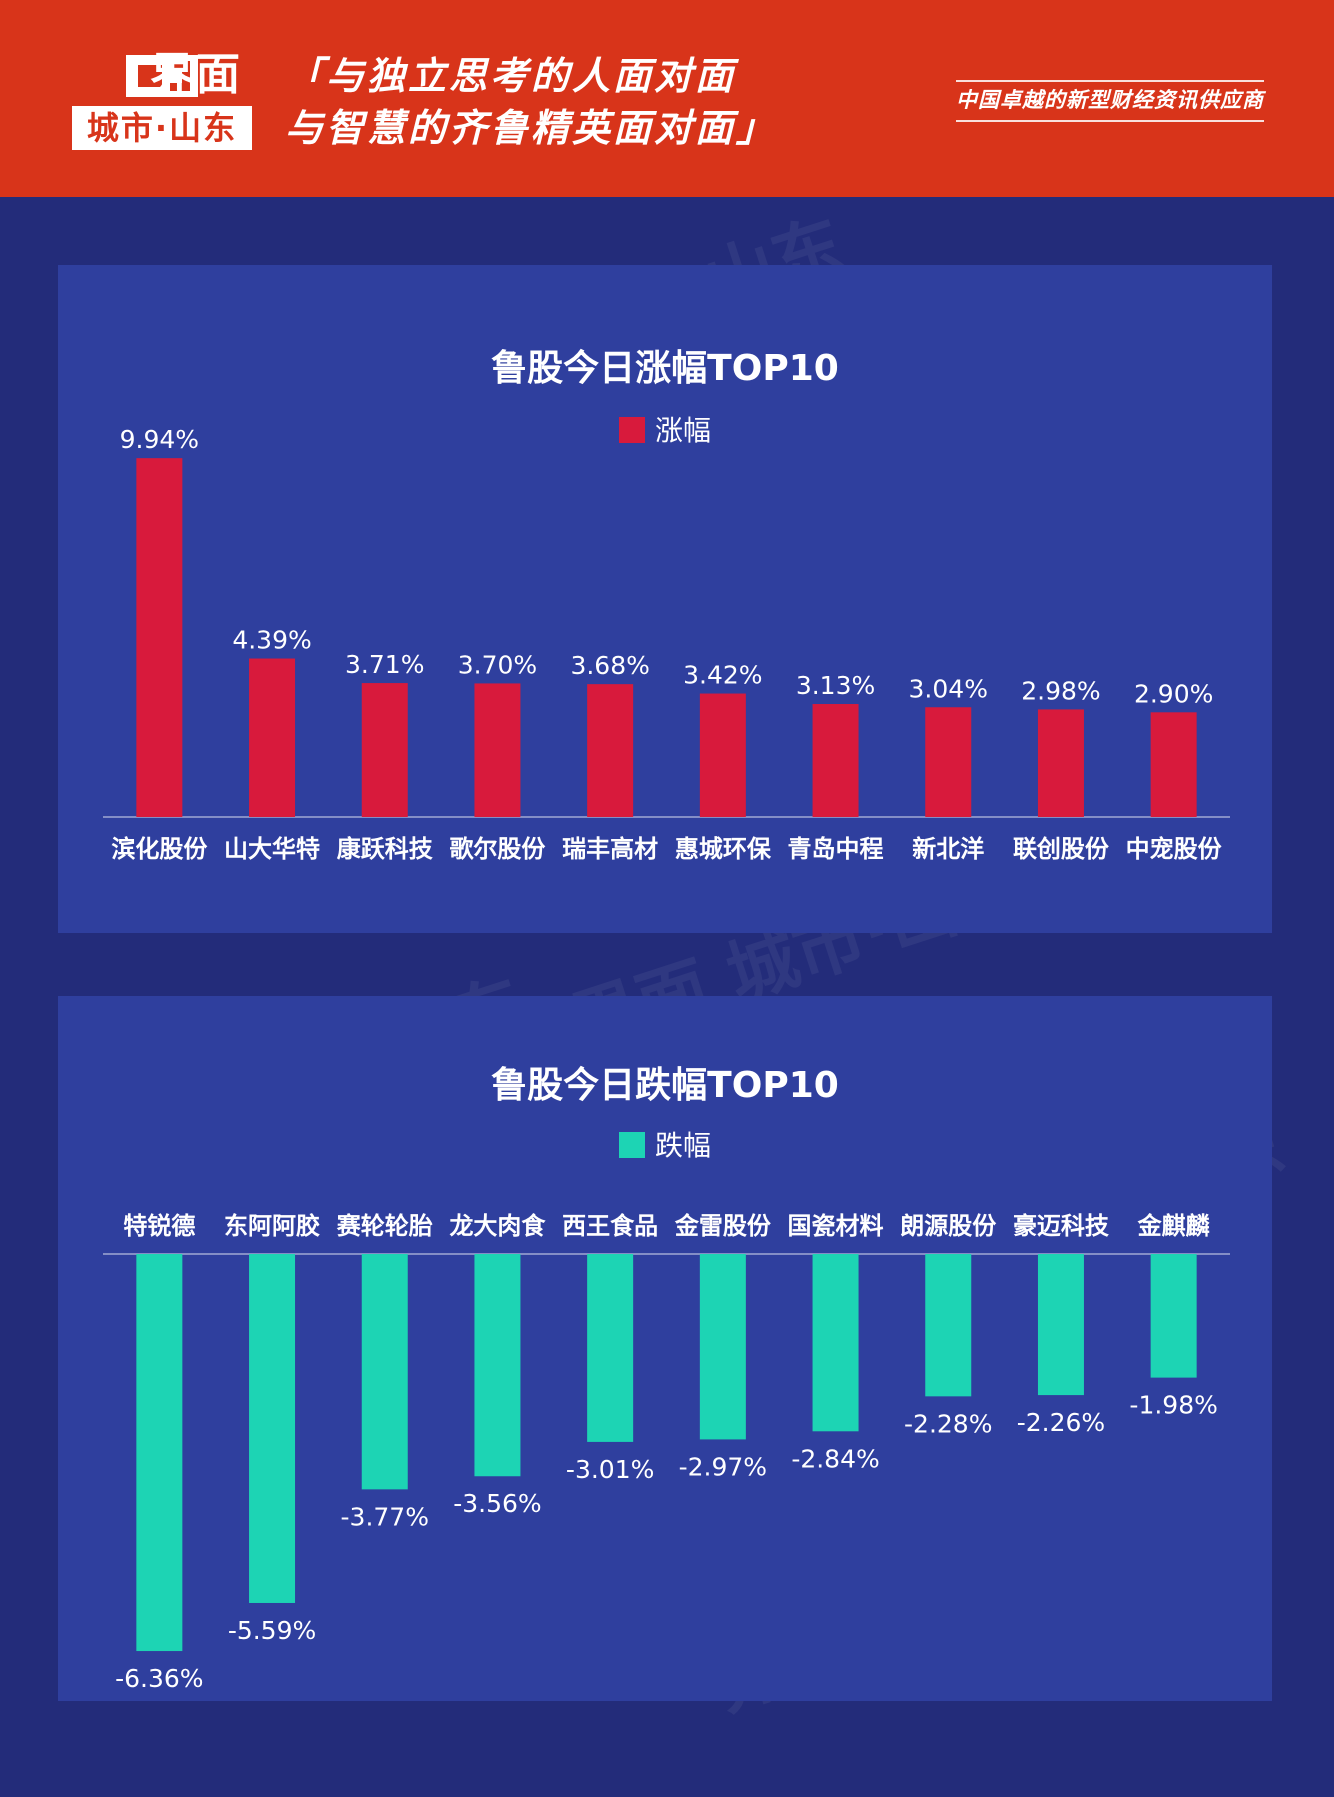  What do you see at coordinates (162, 76) in the screenshot?
I see `logo-mark-icon` at bounding box center [162, 76].